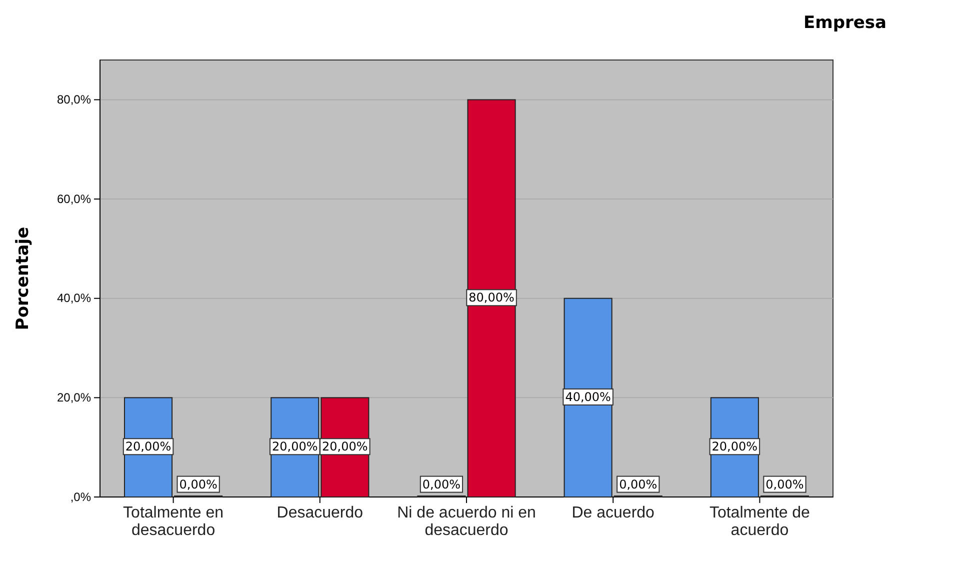  What do you see at coordinates (320, 513) in the screenshot?
I see `x-tick-label: Desacuerdo` at bounding box center [320, 513].